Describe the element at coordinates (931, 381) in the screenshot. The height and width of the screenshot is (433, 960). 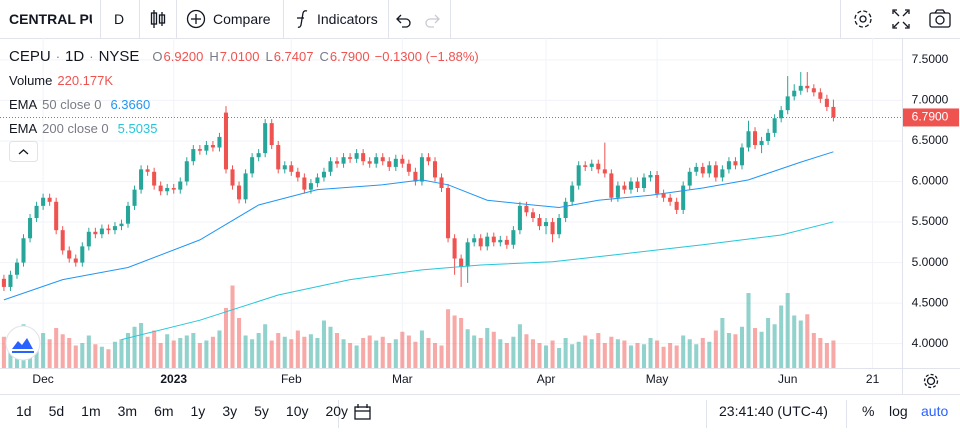
I see `axis-settings-icon` at that location.